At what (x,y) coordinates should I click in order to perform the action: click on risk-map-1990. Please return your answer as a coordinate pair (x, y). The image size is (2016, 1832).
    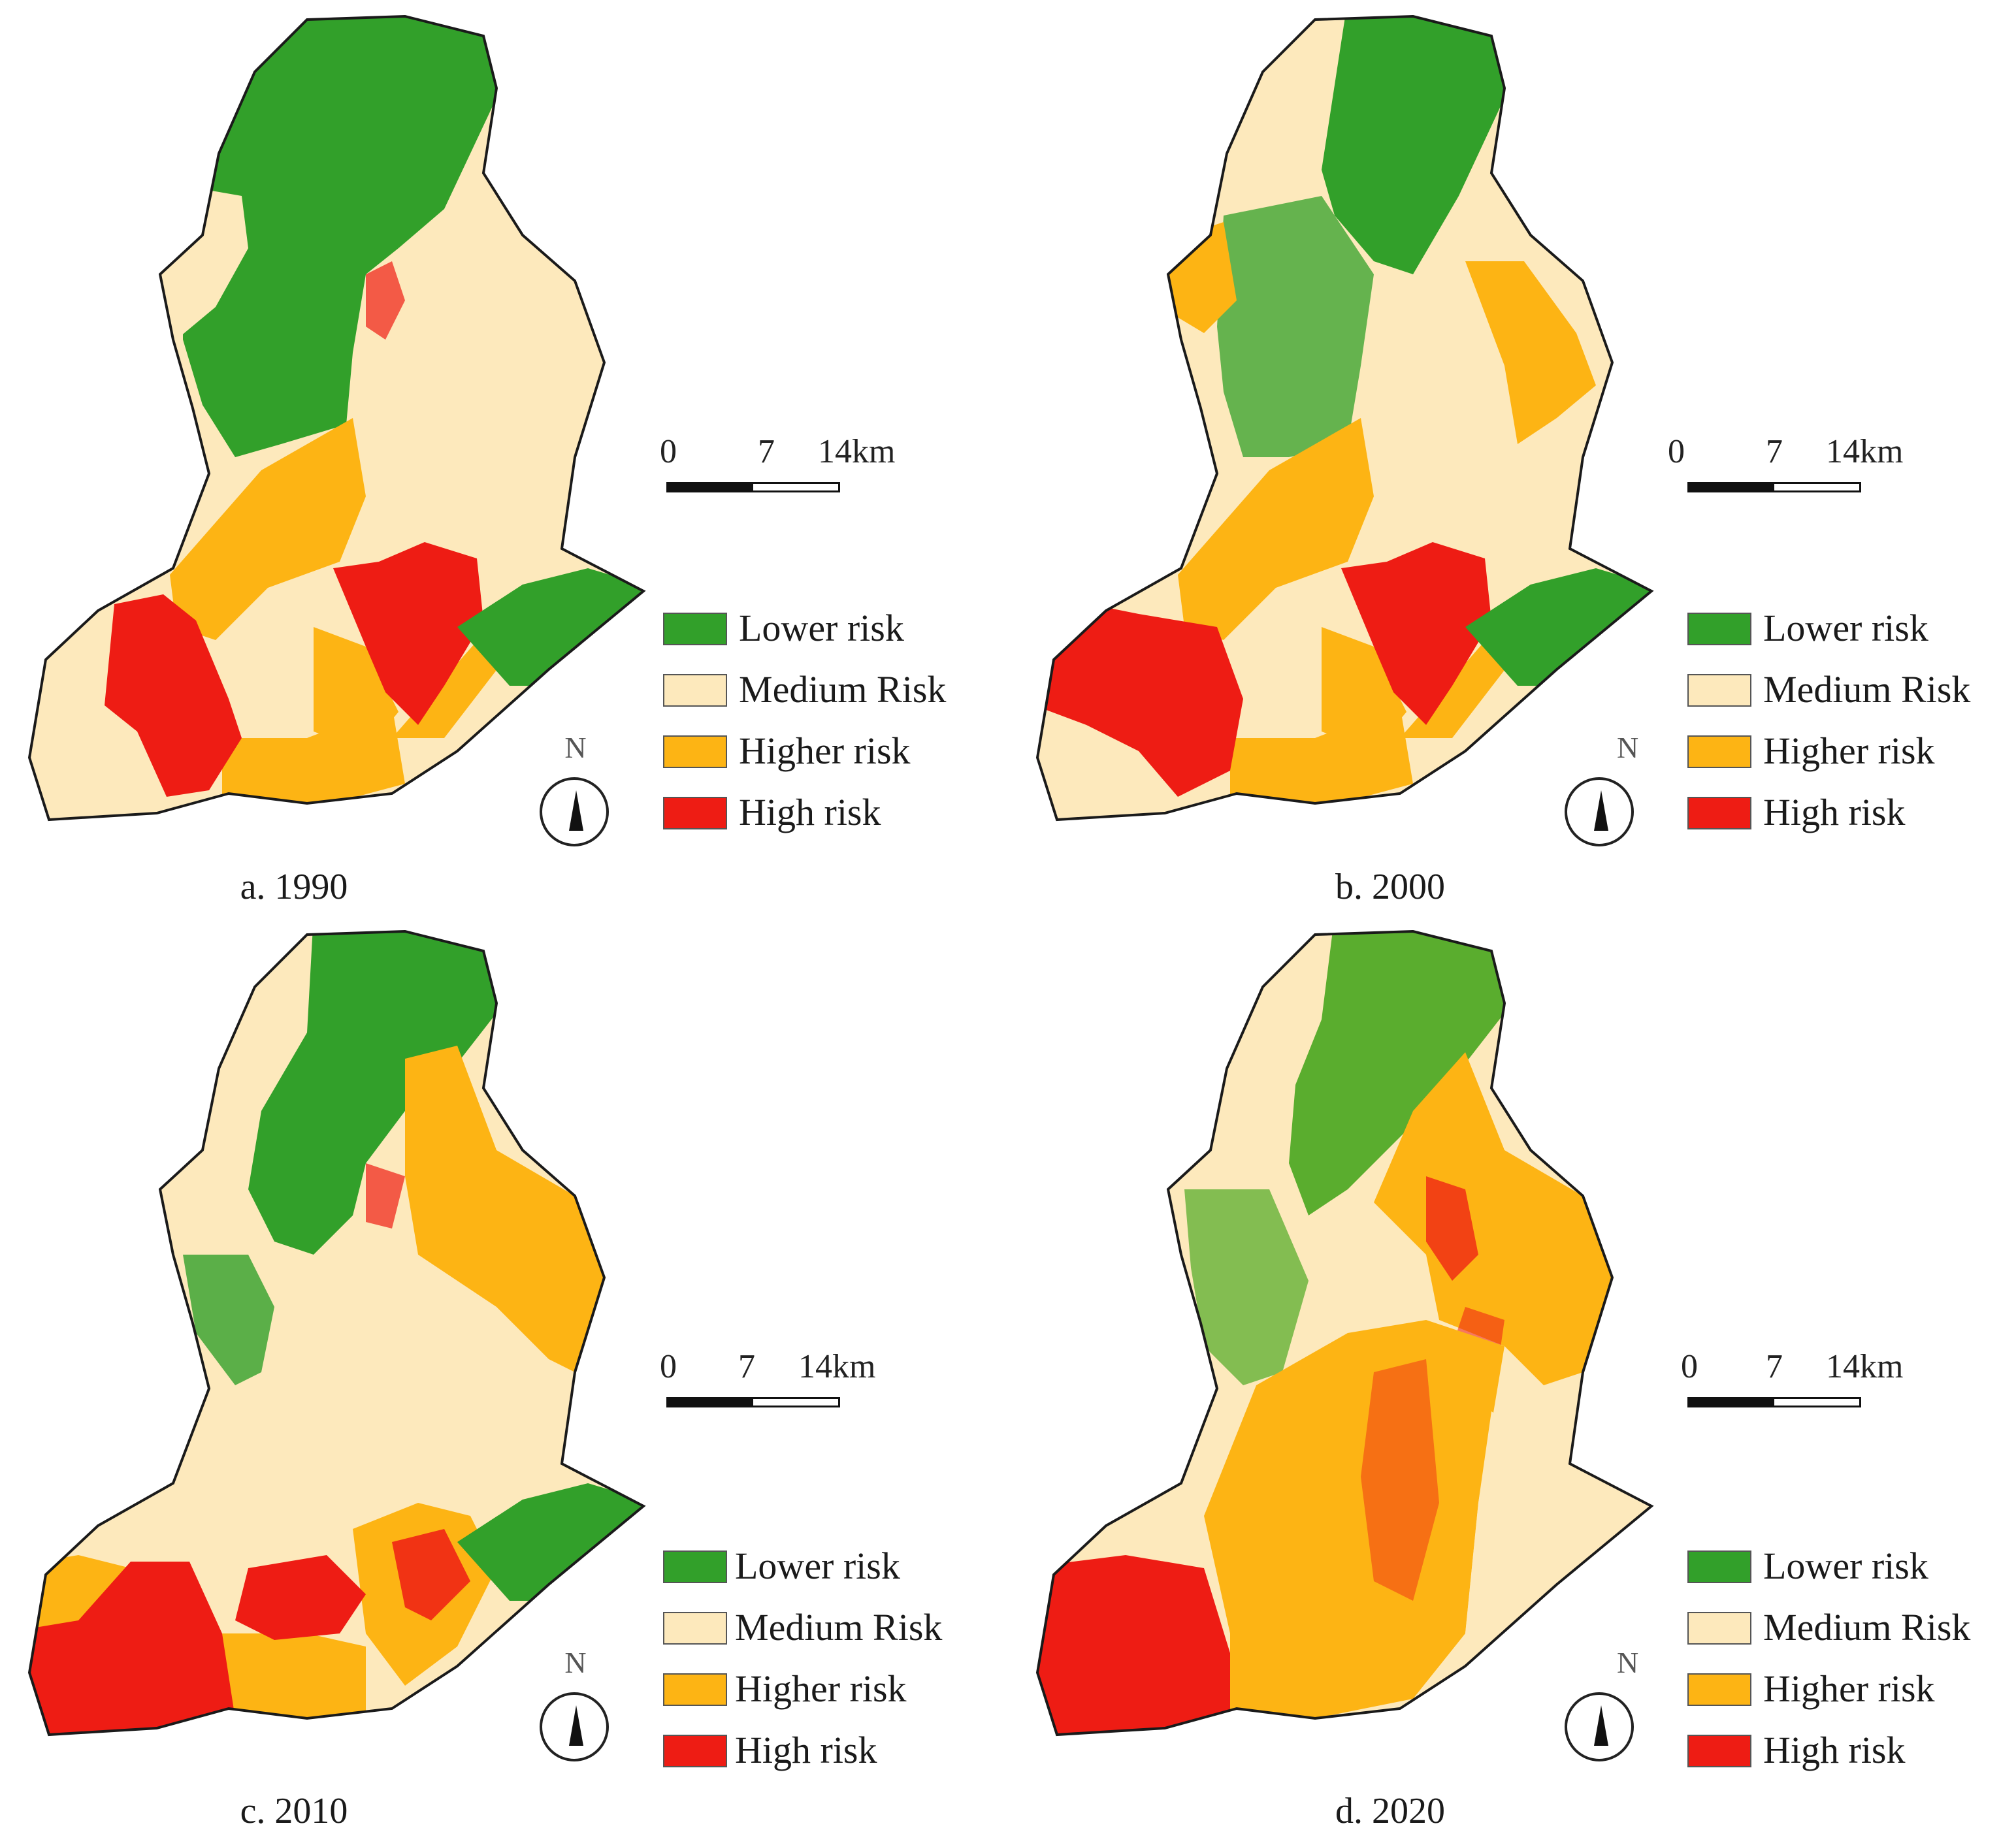
    Looking at the image, I should click on (336, 418).